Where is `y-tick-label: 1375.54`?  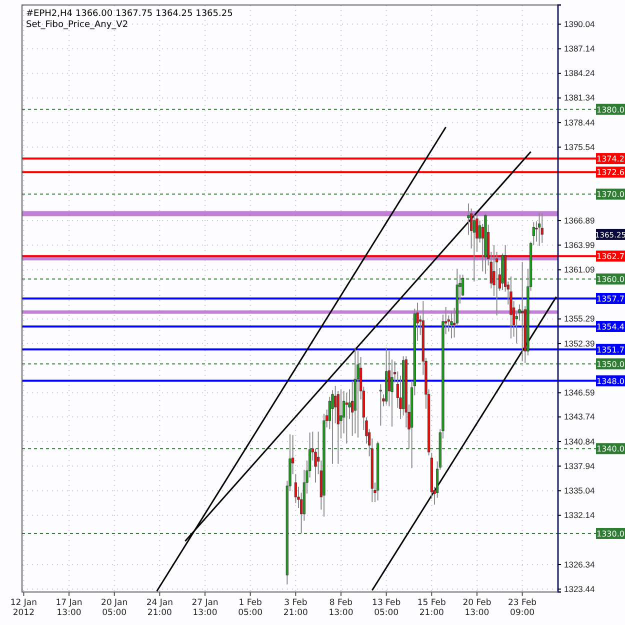 y-tick-label: 1375.54 is located at coordinates (579, 147).